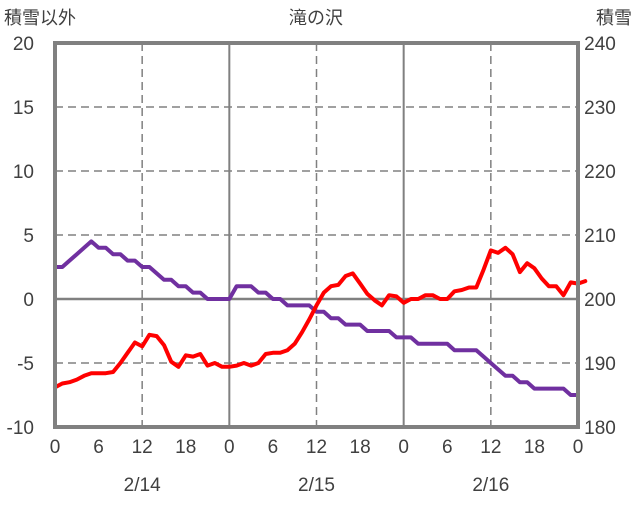 The height and width of the screenshot is (506, 636). I want to click on right-tick-label: 180, so click(600, 428).